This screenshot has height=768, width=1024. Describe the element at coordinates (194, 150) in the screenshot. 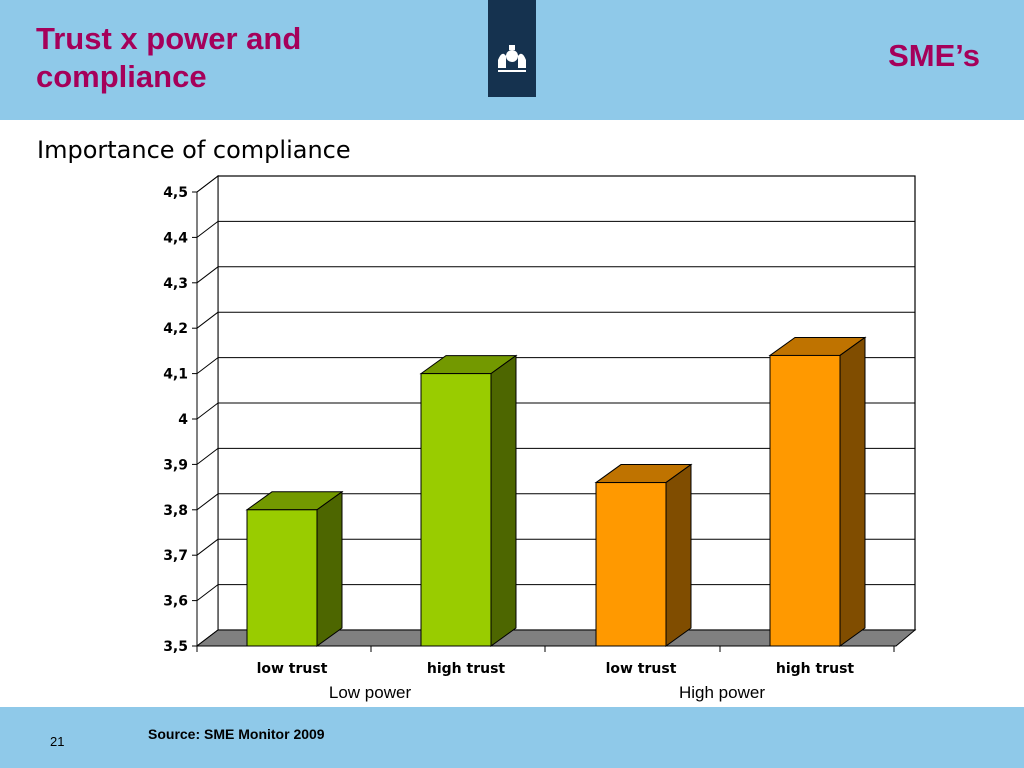

I see `chart-title: Importance of compliance` at that location.